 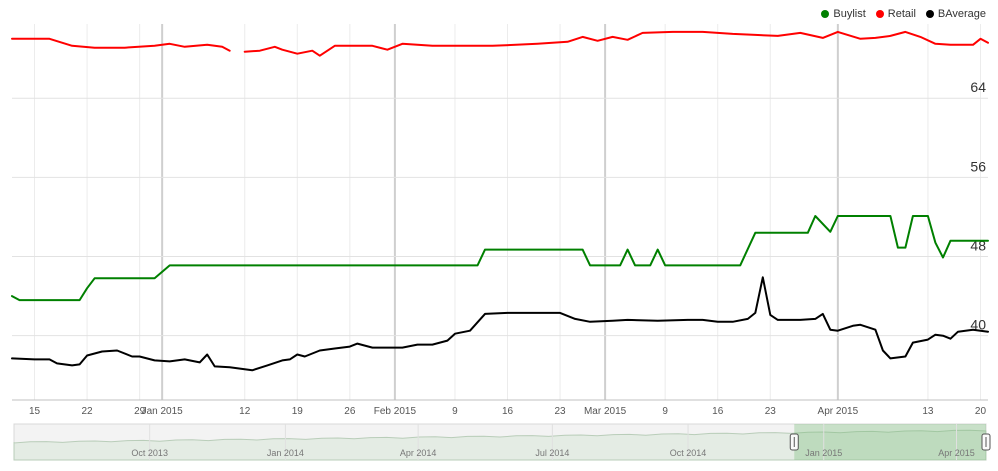 I want to click on legend-label-buylist: Buylist, so click(x=849, y=14).